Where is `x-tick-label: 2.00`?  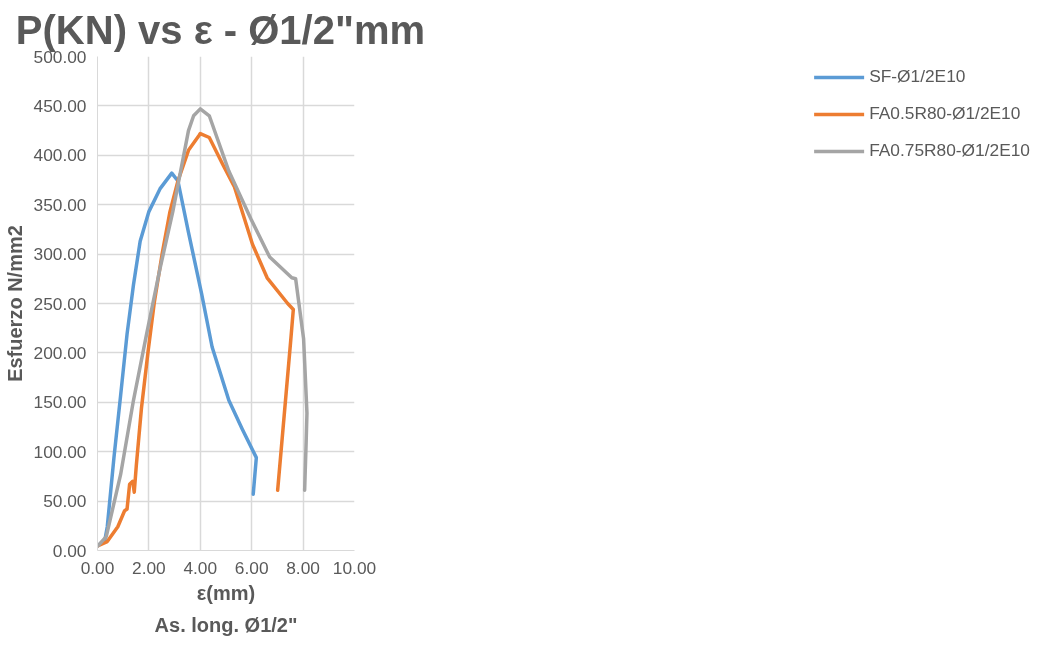 x-tick-label: 2.00 is located at coordinates (149, 567).